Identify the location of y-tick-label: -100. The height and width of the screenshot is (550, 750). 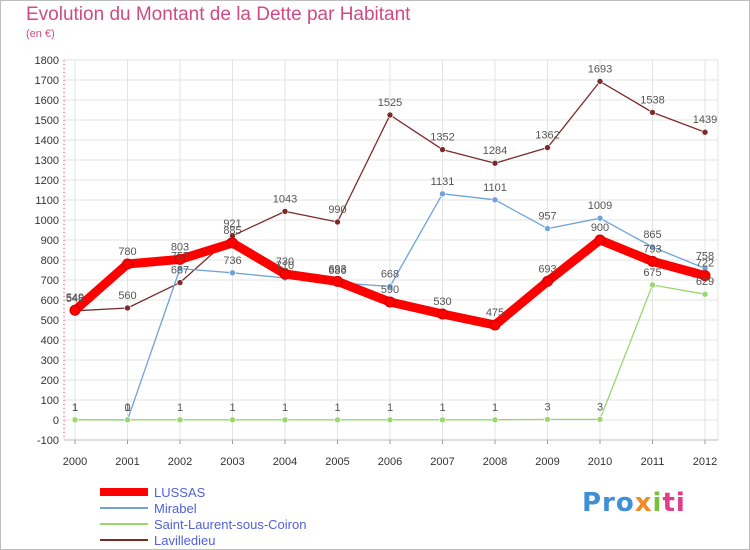
(48, 441).